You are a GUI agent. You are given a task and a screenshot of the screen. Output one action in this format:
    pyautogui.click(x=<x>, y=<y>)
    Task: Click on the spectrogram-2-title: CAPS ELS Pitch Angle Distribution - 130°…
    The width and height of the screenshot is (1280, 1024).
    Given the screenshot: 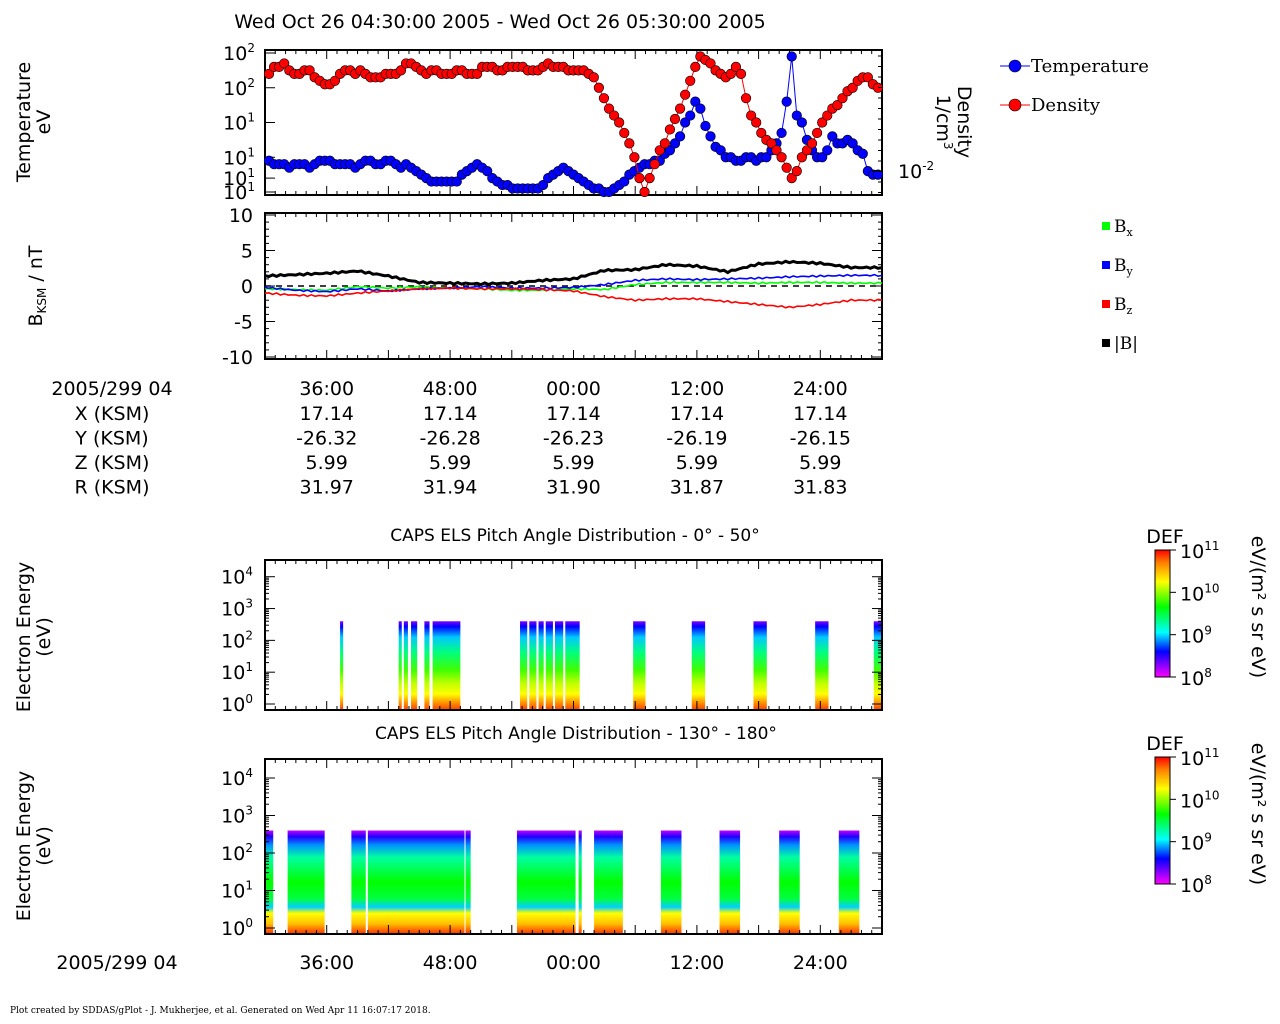 What is the action you would take?
    pyautogui.click(x=576, y=734)
    